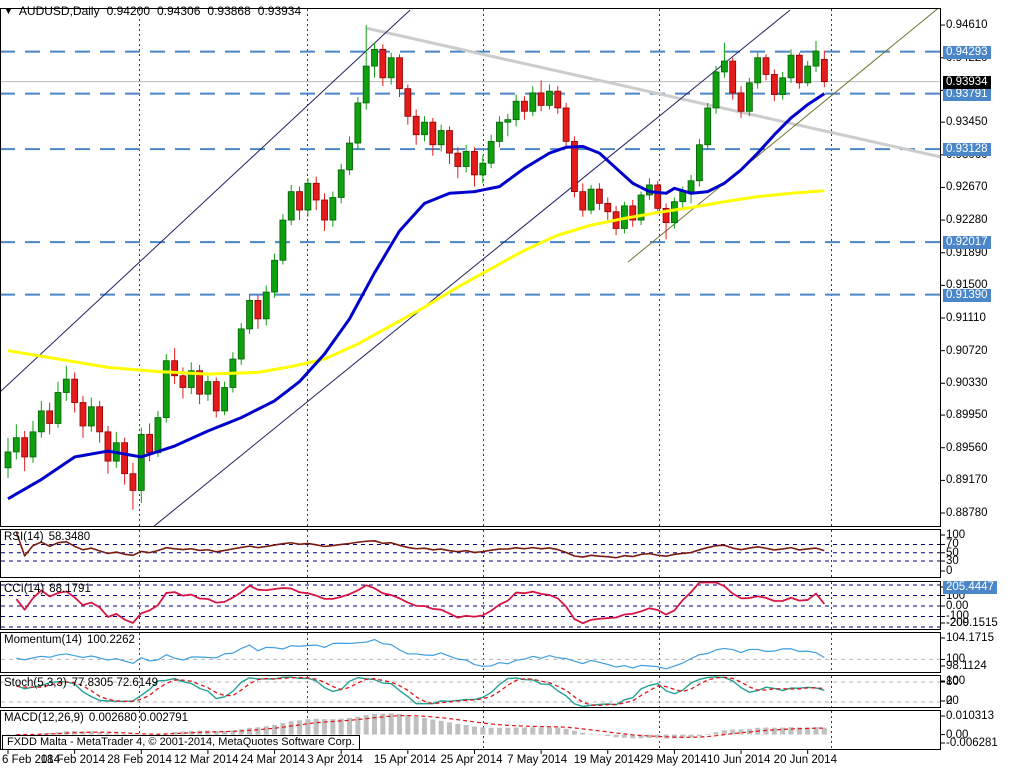  Describe the element at coordinates (335, 760) in the screenshot. I see `date-label: 3 Apr 2014` at that location.